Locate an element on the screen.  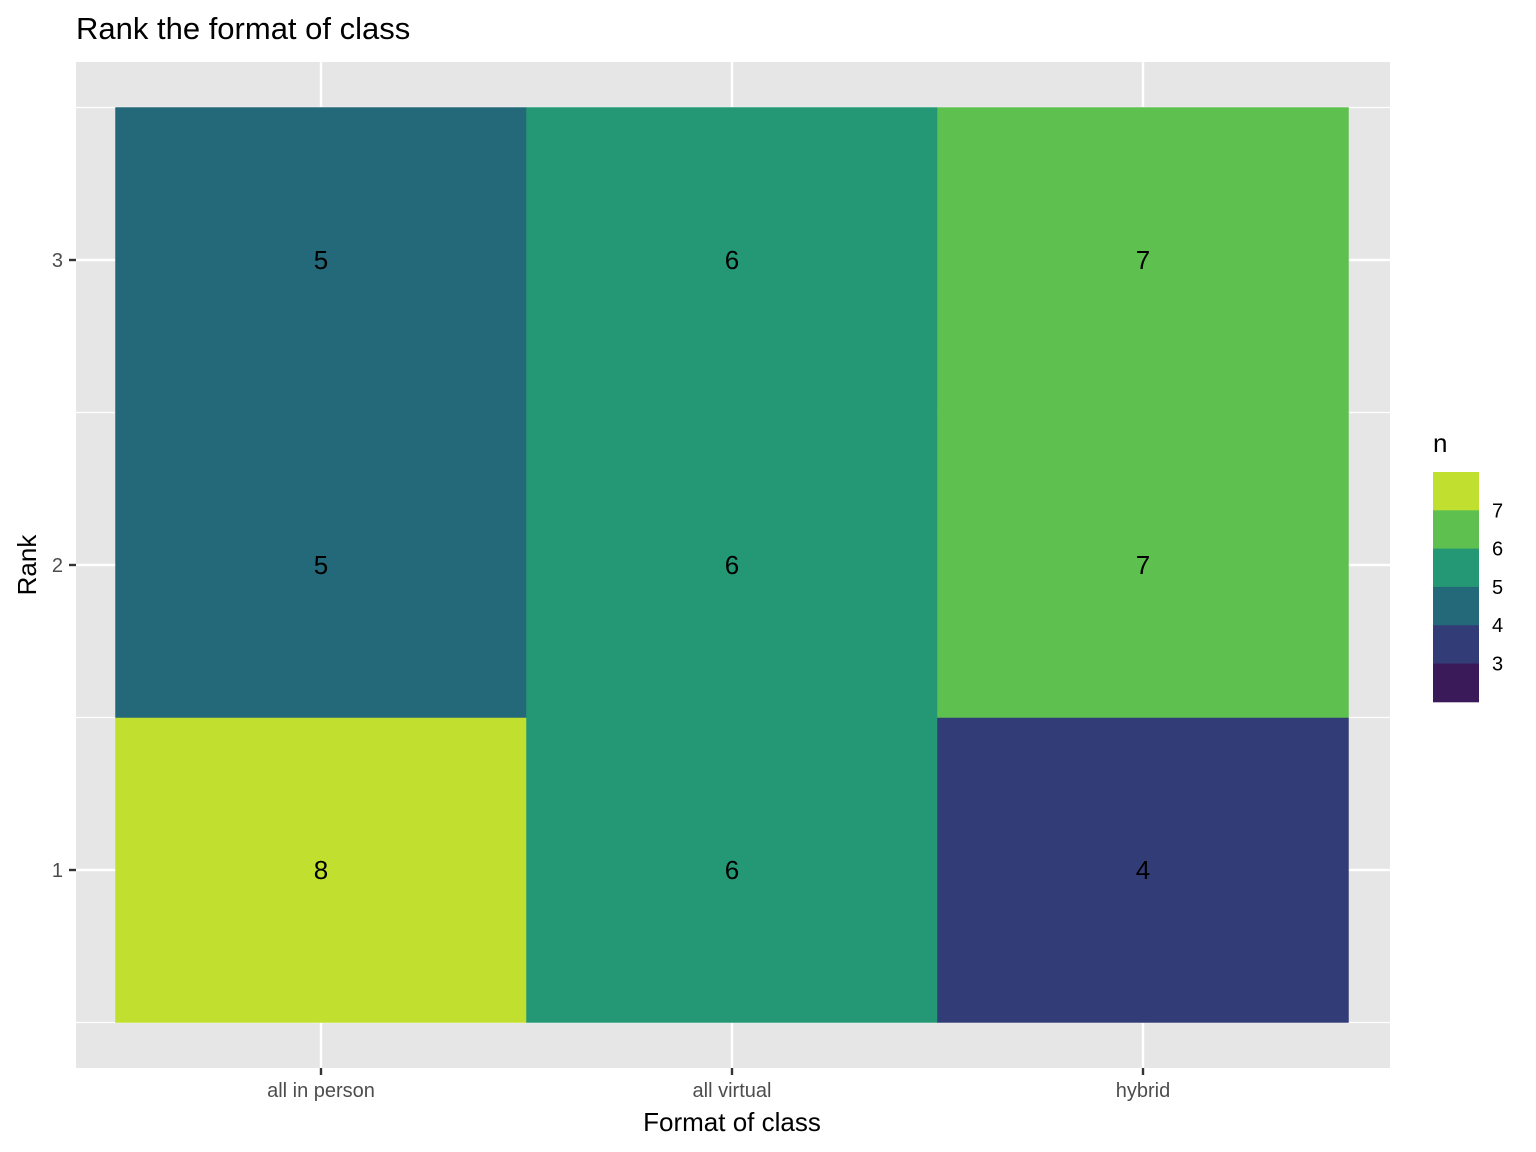
x-axis: all in person all virtual hybrid is located at coordinates (718, 1085).